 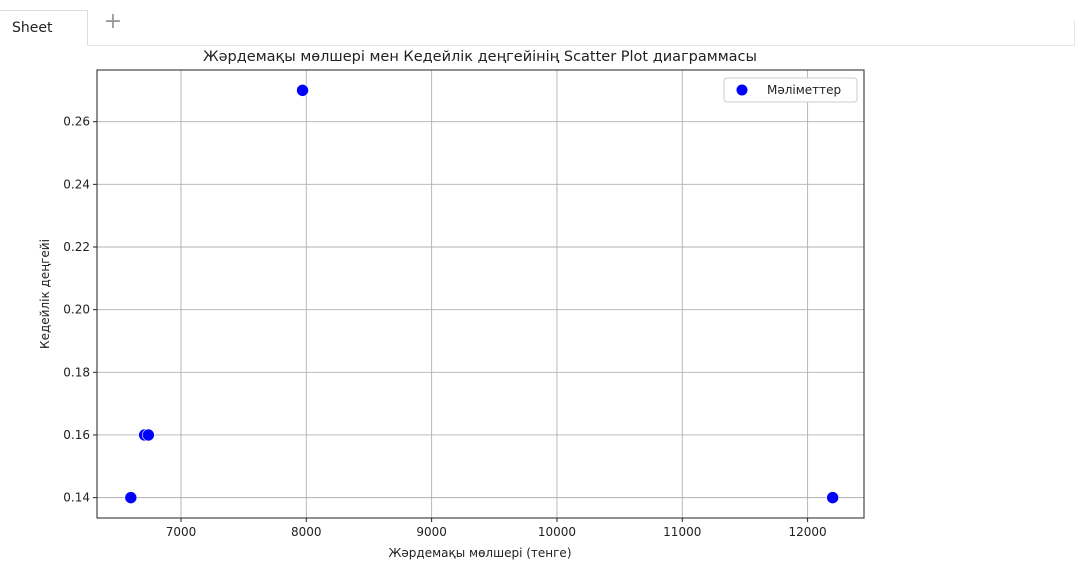 What do you see at coordinates (76, 184) in the screenshot?
I see `y-tick-label: 0.24` at bounding box center [76, 184].